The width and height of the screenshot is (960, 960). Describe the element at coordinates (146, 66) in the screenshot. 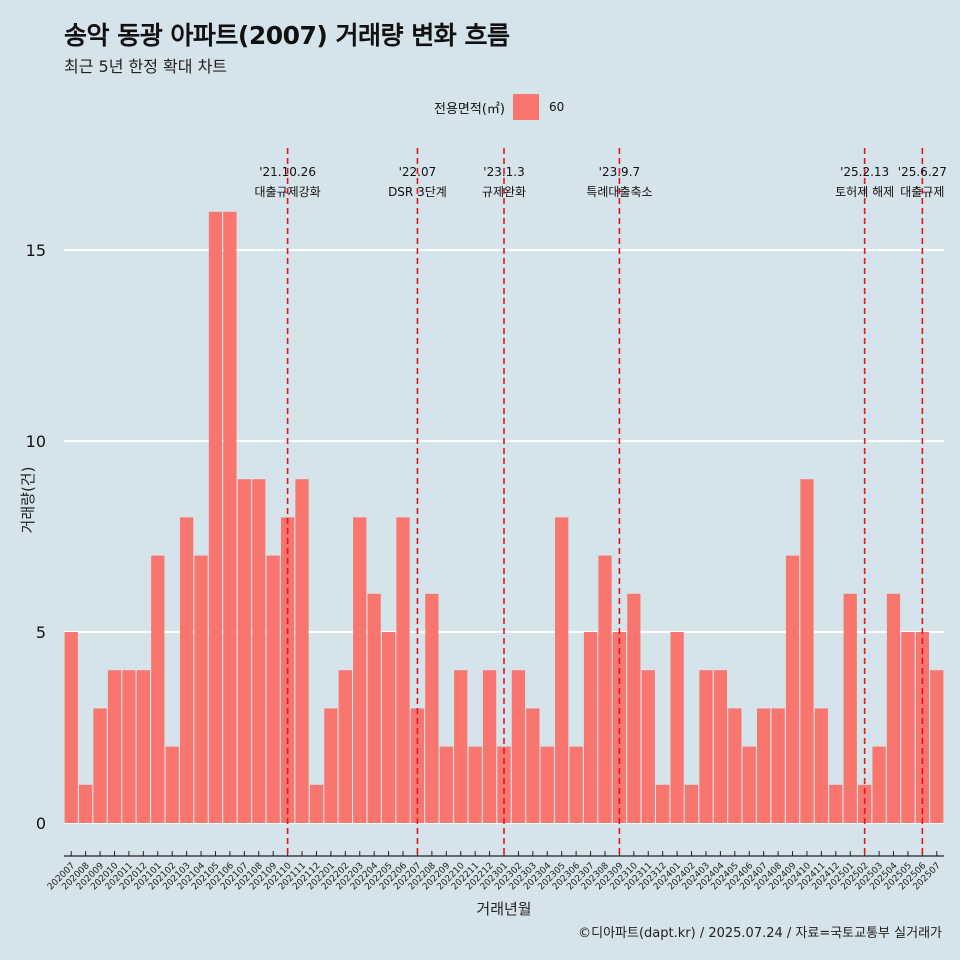

I see `chart-subtitle: 최근 5년 한정 확대 차트` at that location.